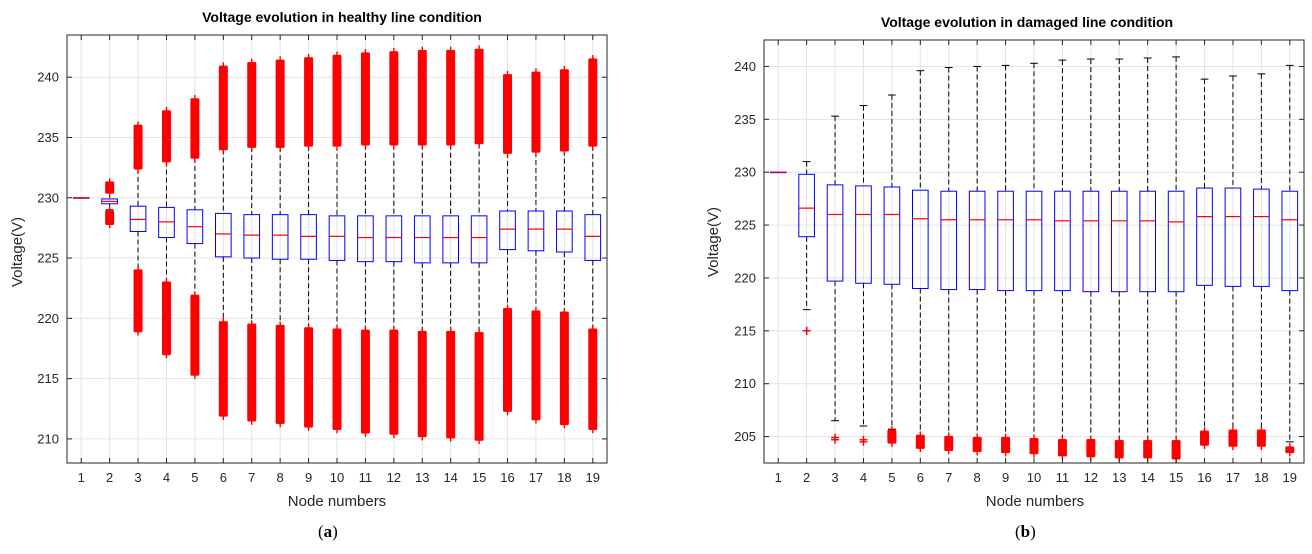 The width and height of the screenshot is (1312, 554). Describe the element at coordinates (745, 66) in the screenshot. I see `chart-b-ytick-label-7: 240` at that location.